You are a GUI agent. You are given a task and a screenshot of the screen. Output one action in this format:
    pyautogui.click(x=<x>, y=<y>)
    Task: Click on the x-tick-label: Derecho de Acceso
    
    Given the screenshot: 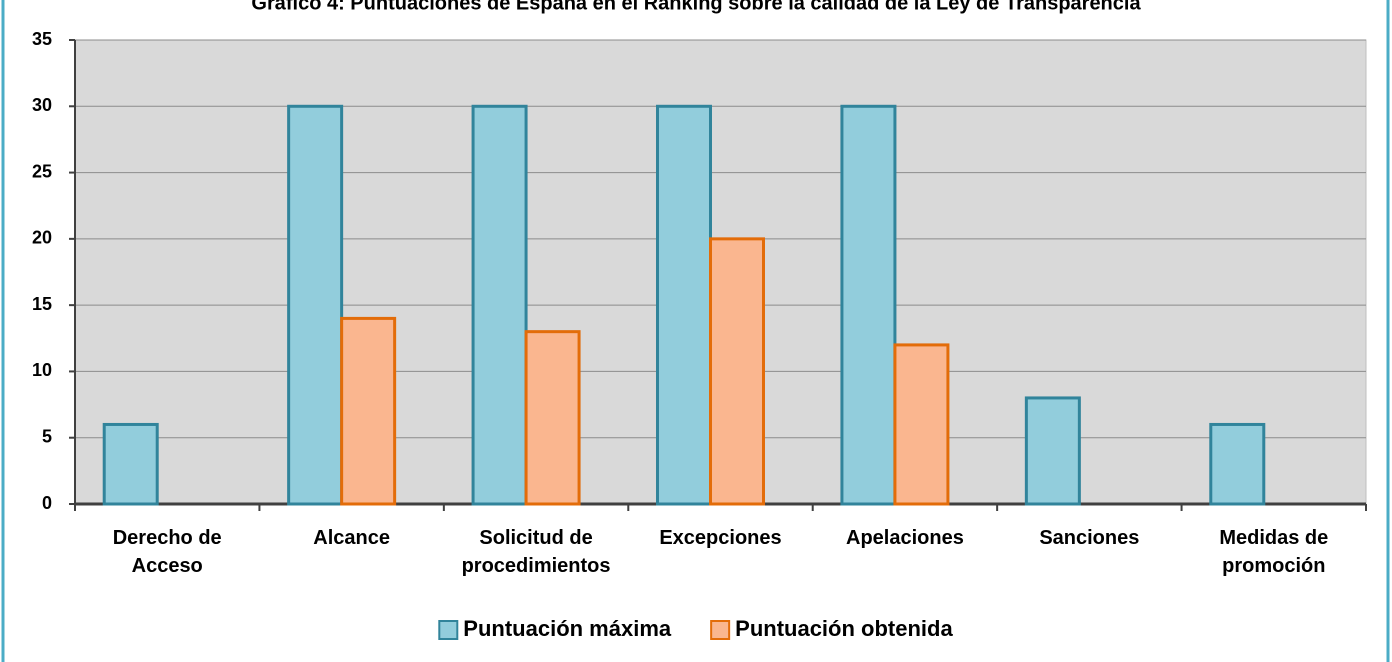 What is the action you would take?
    pyautogui.click(x=167, y=552)
    